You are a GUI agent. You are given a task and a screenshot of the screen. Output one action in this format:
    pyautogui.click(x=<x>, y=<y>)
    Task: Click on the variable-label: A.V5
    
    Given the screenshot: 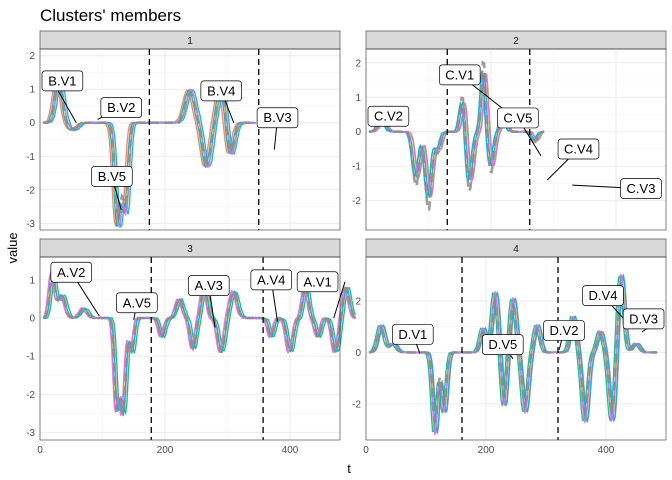 What is the action you would take?
    pyautogui.click(x=137, y=302)
    